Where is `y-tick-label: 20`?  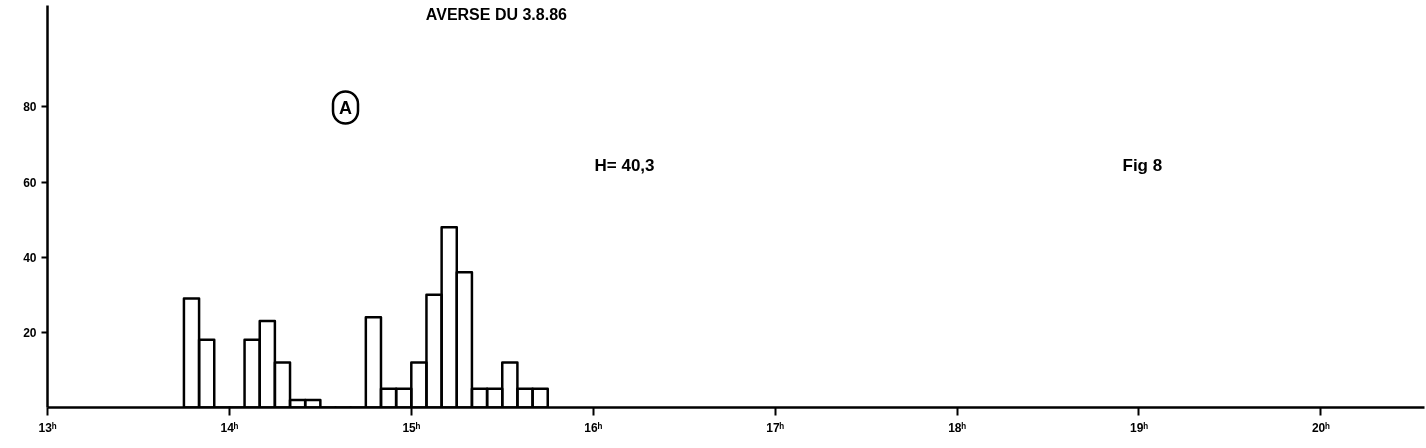
y-tick-label: 20 is located at coordinates (30, 332).